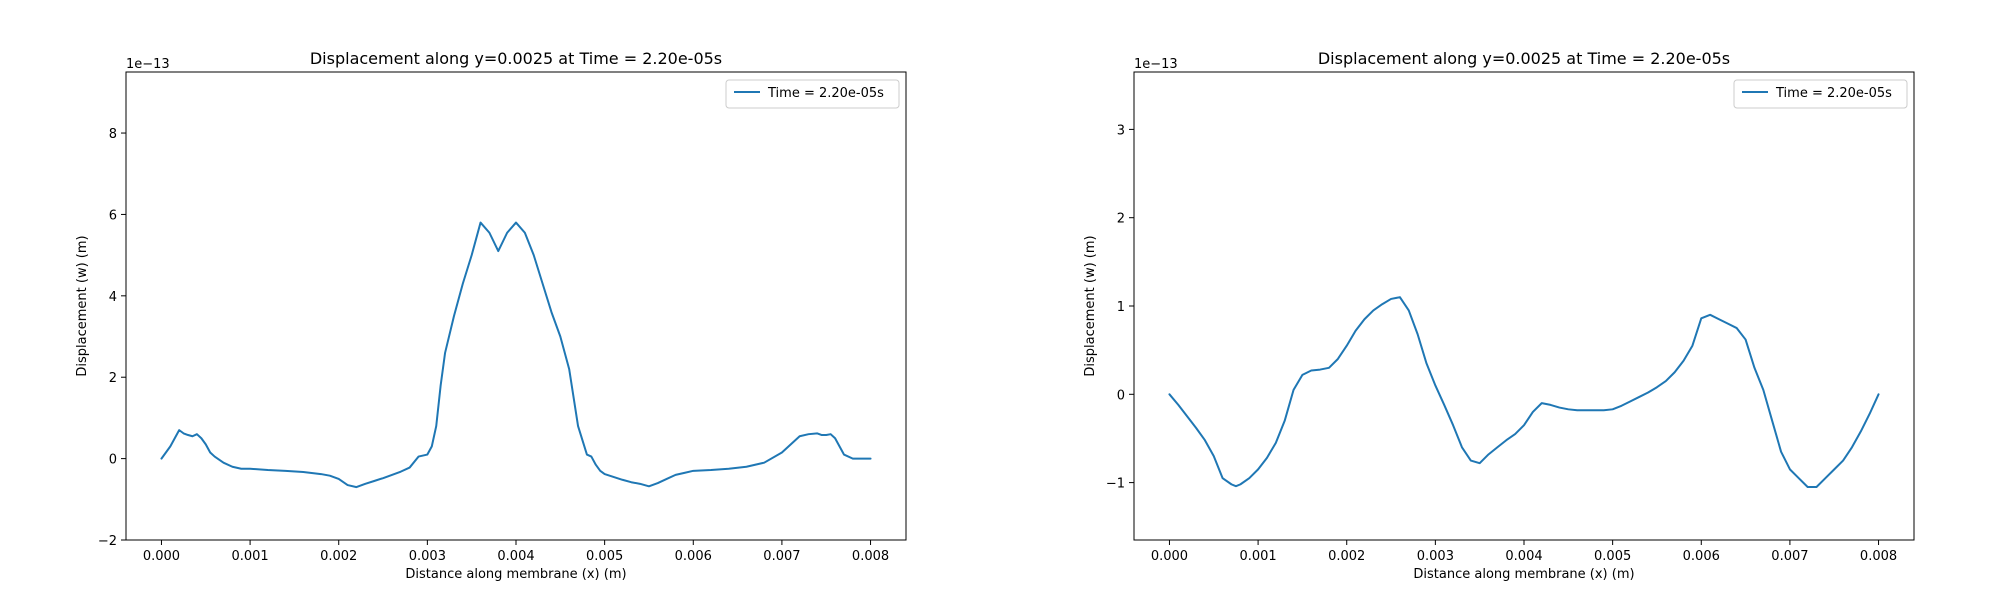  Describe the element at coordinates (1121, 130) in the screenshot. I see `y-tick-label: 3` at that location.